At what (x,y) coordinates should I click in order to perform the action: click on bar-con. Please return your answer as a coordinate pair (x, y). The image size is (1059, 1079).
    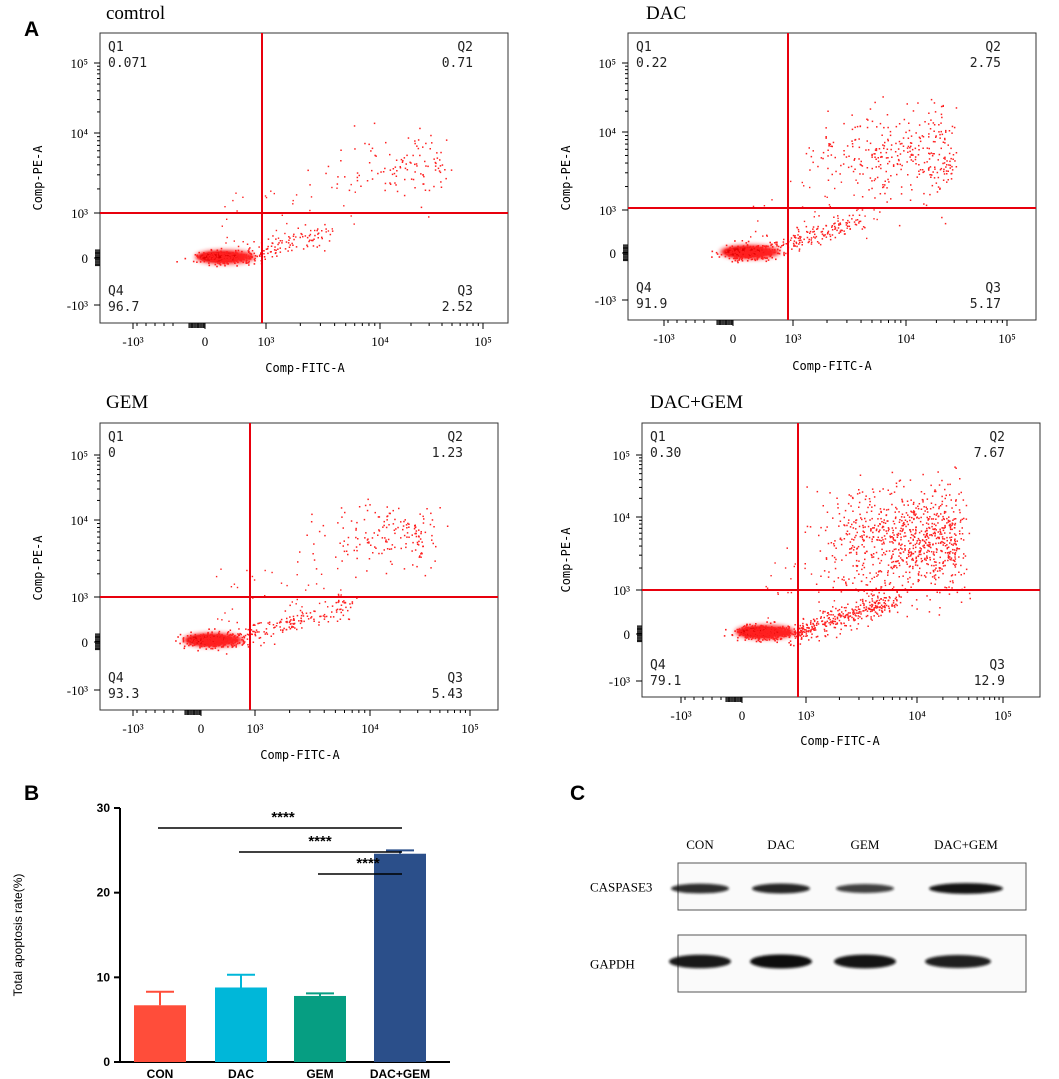
    Looking at the image, I should click on (160, 1033).